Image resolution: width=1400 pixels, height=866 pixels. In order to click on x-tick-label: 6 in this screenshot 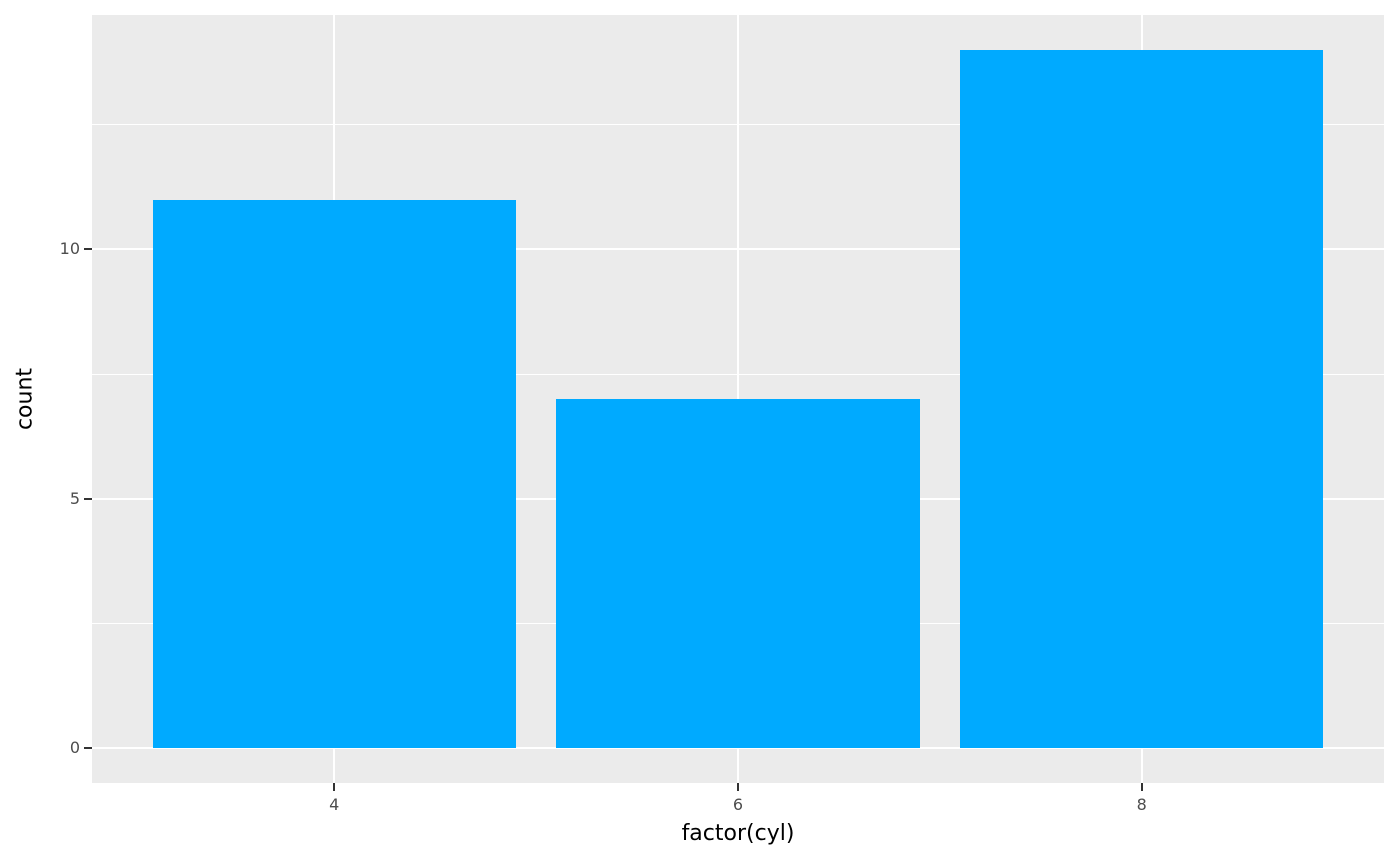, I will do `click(738, 804)`.